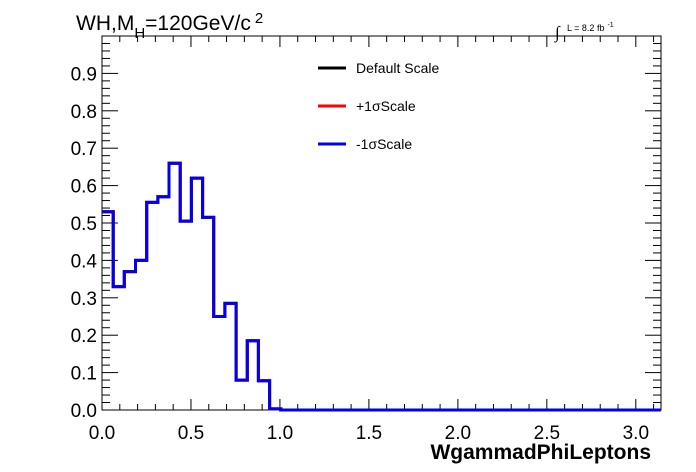 This screenshot has height=472, width=696. Describe the element at coordinates (259, 18) in the screenshot. I see `title-superscript: 2` at that location.